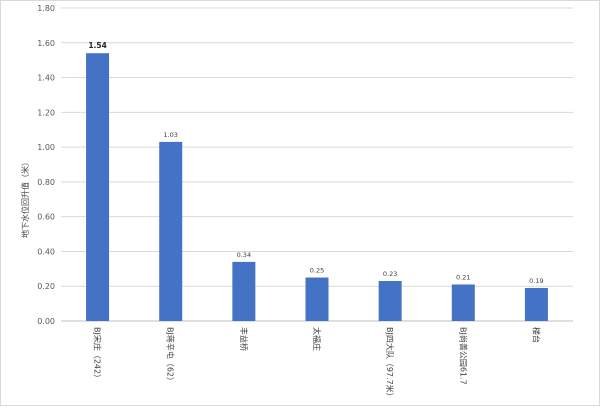 This screenshot has width=600, height=407. I want to click on data-label: 0.21, so click(463, 277).